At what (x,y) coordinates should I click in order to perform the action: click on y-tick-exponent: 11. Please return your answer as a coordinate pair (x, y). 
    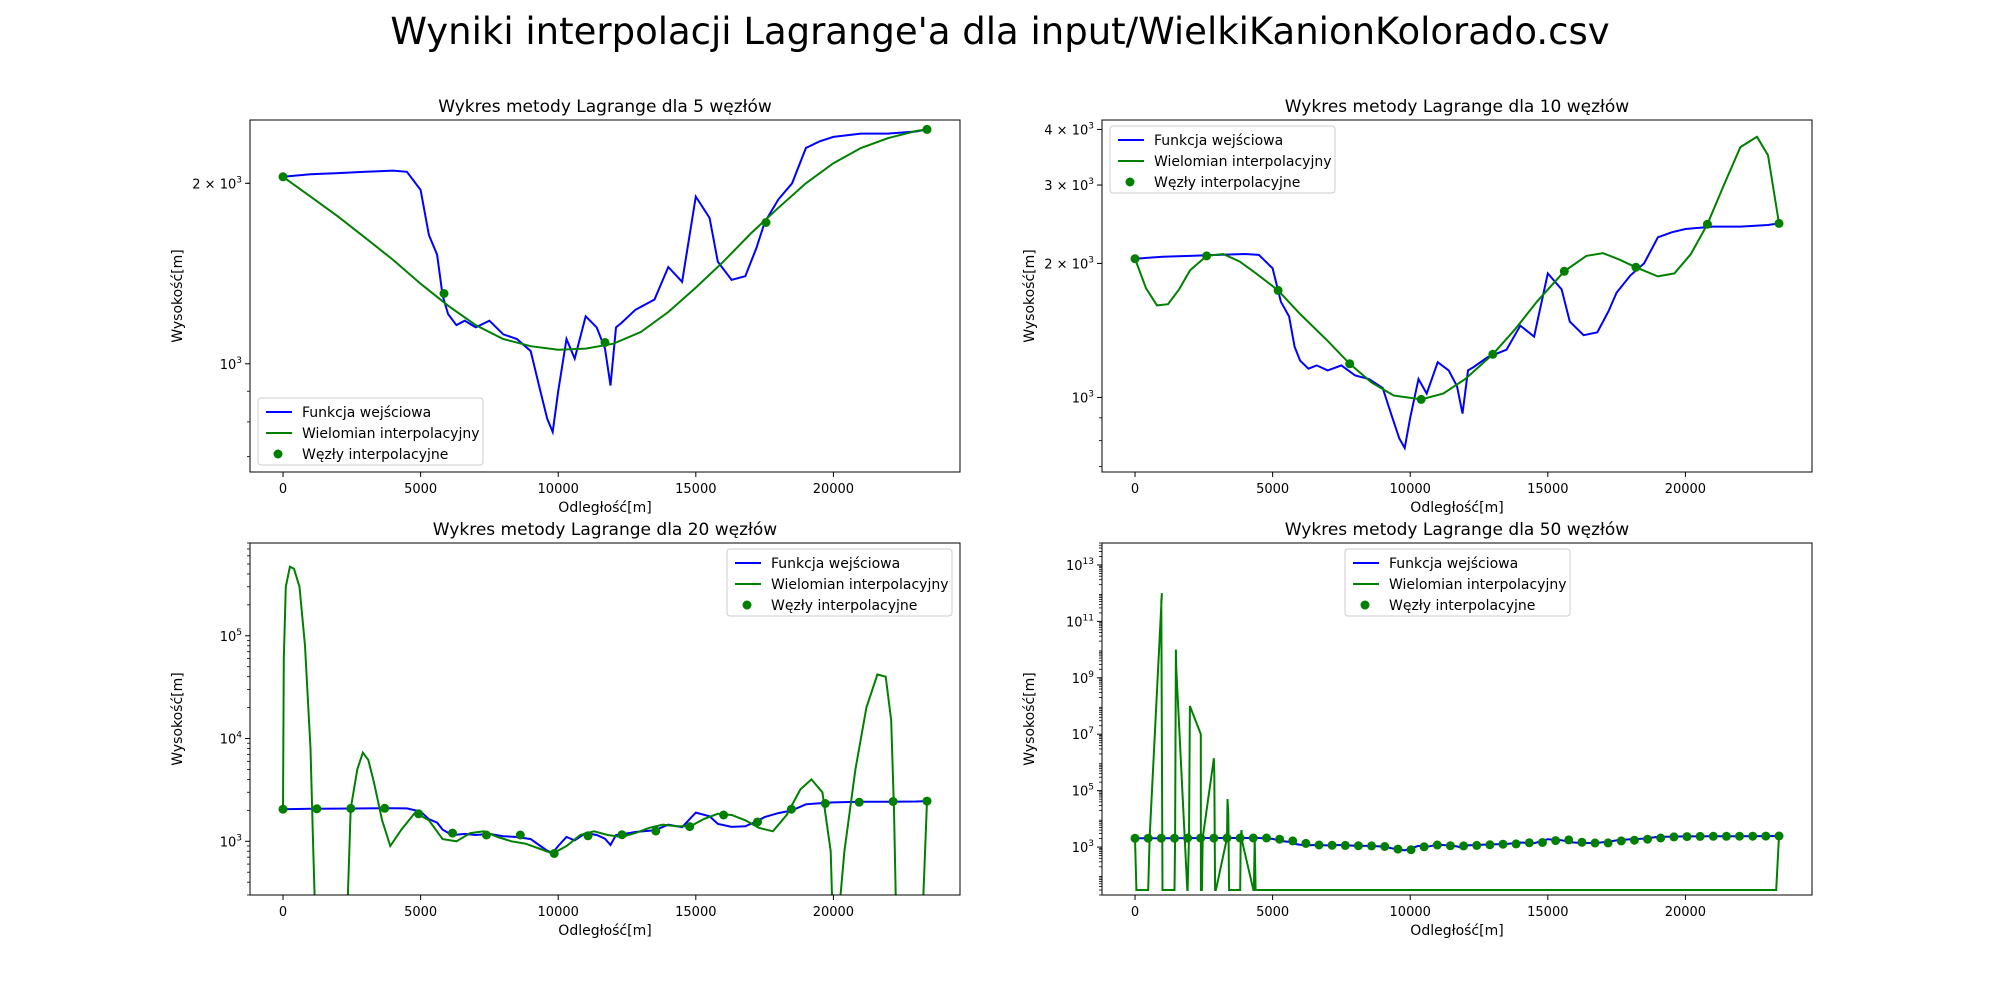
    Looking at the image, I should click on (1088, 618).